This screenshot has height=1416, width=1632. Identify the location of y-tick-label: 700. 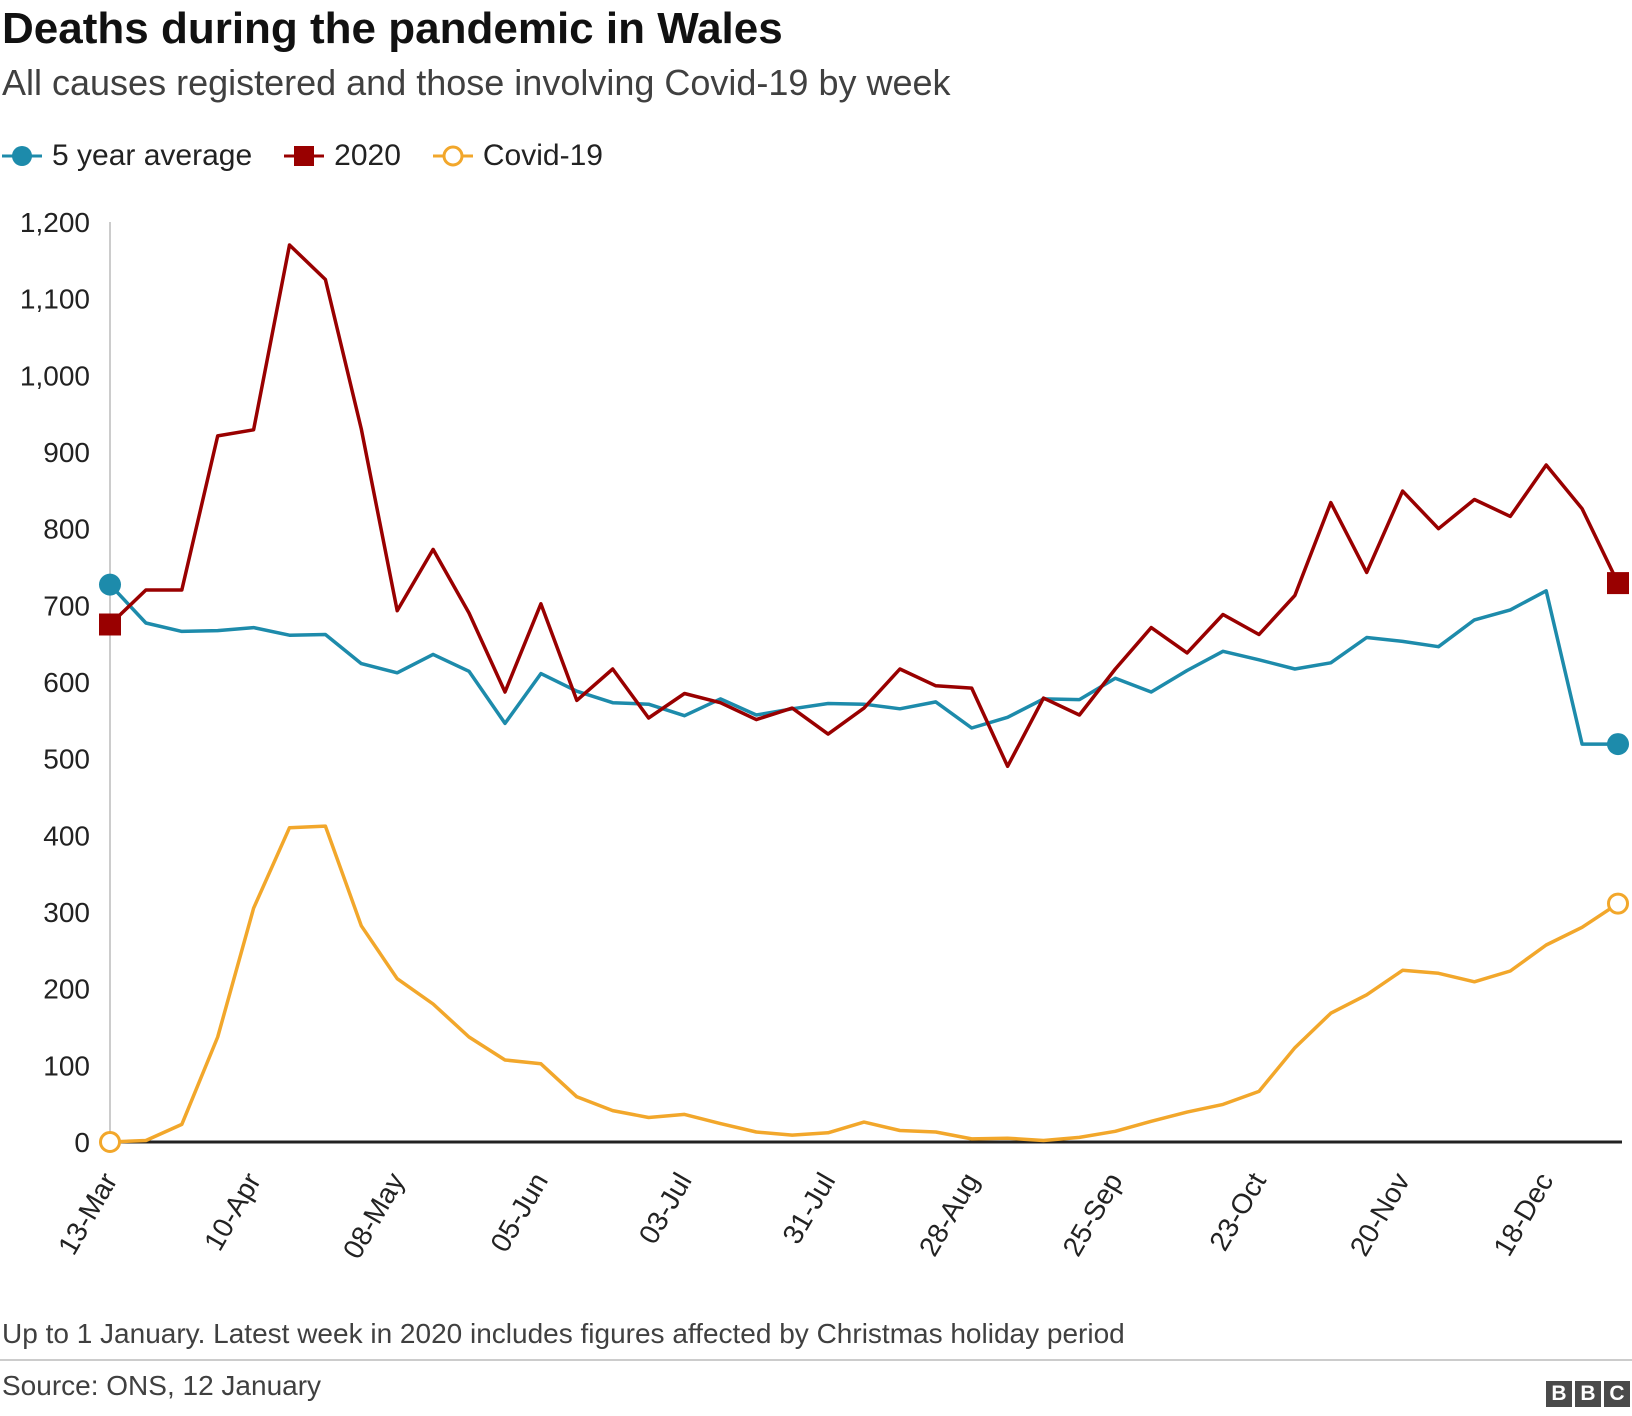
(66, 605).